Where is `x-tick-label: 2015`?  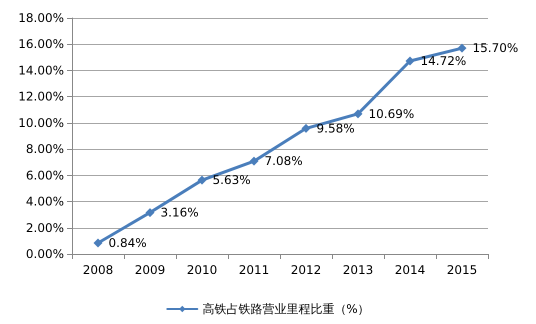 x-tick-label: 2015 is located at coordinates (462, 270).